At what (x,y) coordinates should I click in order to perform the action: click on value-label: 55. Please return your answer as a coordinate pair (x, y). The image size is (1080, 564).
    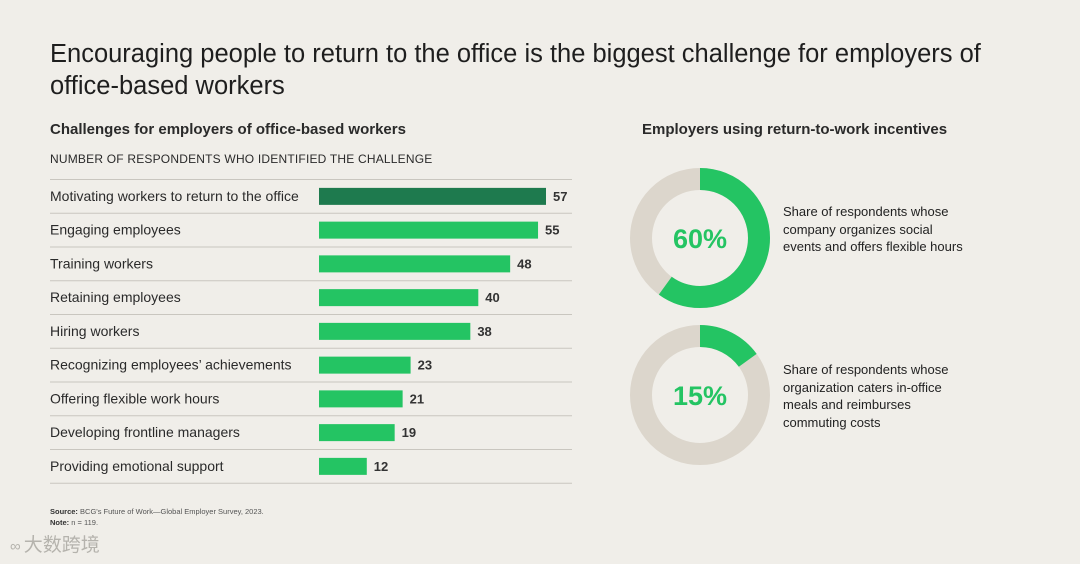
    Looking at the image, I should click on (552, 230).